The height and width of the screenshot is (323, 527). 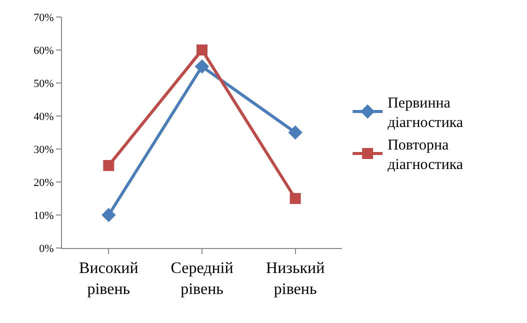 What do you see at coordinates (426, 156) in the screenshot?
I see `legend-label: Повторна діагностика` at bounding box center [426, 156].